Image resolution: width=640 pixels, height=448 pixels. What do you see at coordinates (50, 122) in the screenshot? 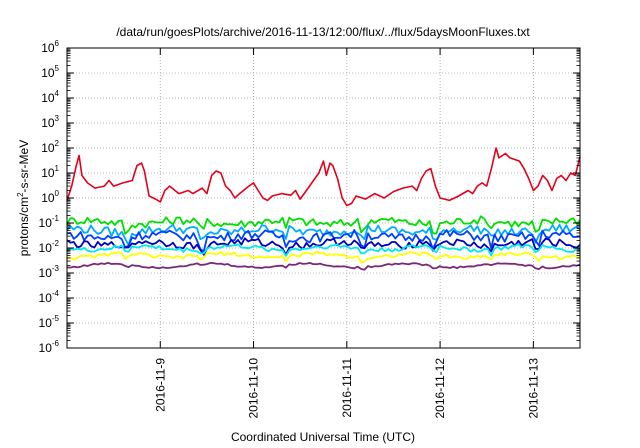
I see `y-tick-label: 10³` at bounding box center [50, 122].